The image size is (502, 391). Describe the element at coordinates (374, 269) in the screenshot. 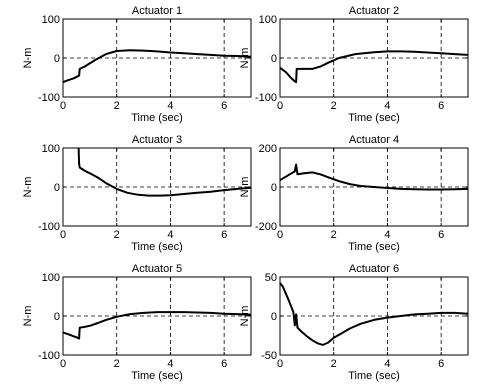

I see `chart-title: Actuator 6` at that location.